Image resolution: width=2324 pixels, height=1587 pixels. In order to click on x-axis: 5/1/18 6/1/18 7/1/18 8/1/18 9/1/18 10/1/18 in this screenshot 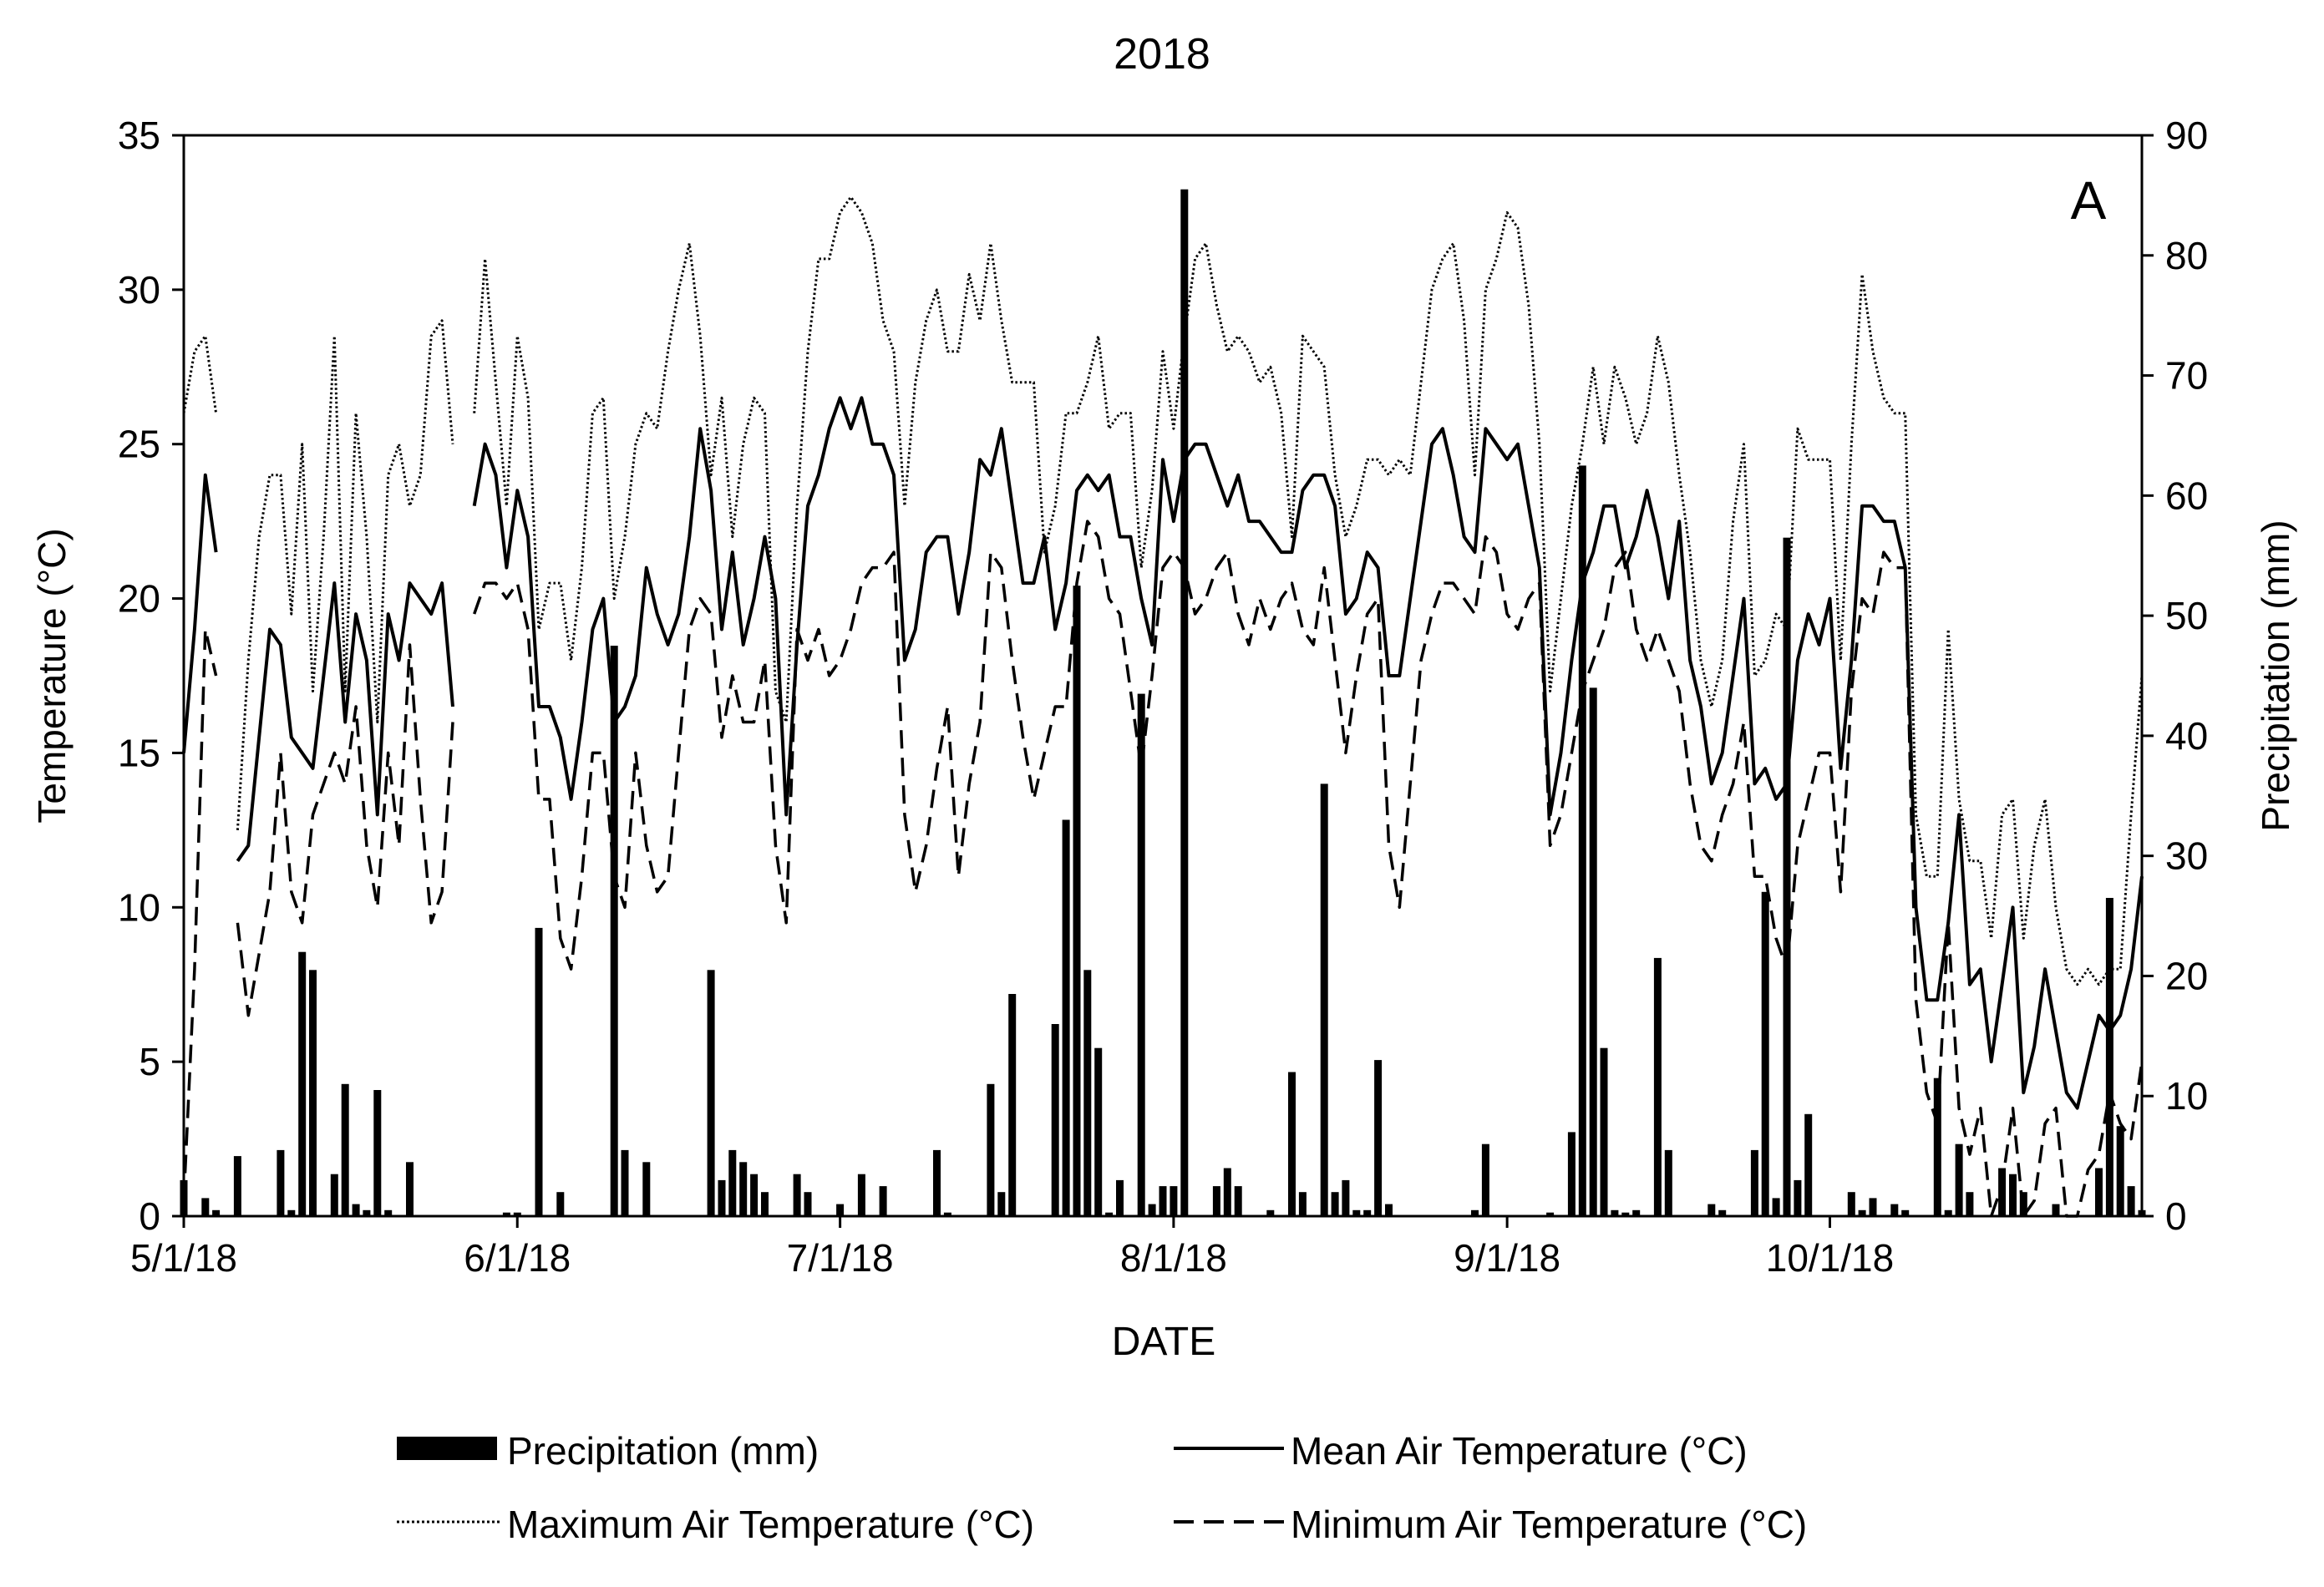, I will do `click(1012, 1248)`.